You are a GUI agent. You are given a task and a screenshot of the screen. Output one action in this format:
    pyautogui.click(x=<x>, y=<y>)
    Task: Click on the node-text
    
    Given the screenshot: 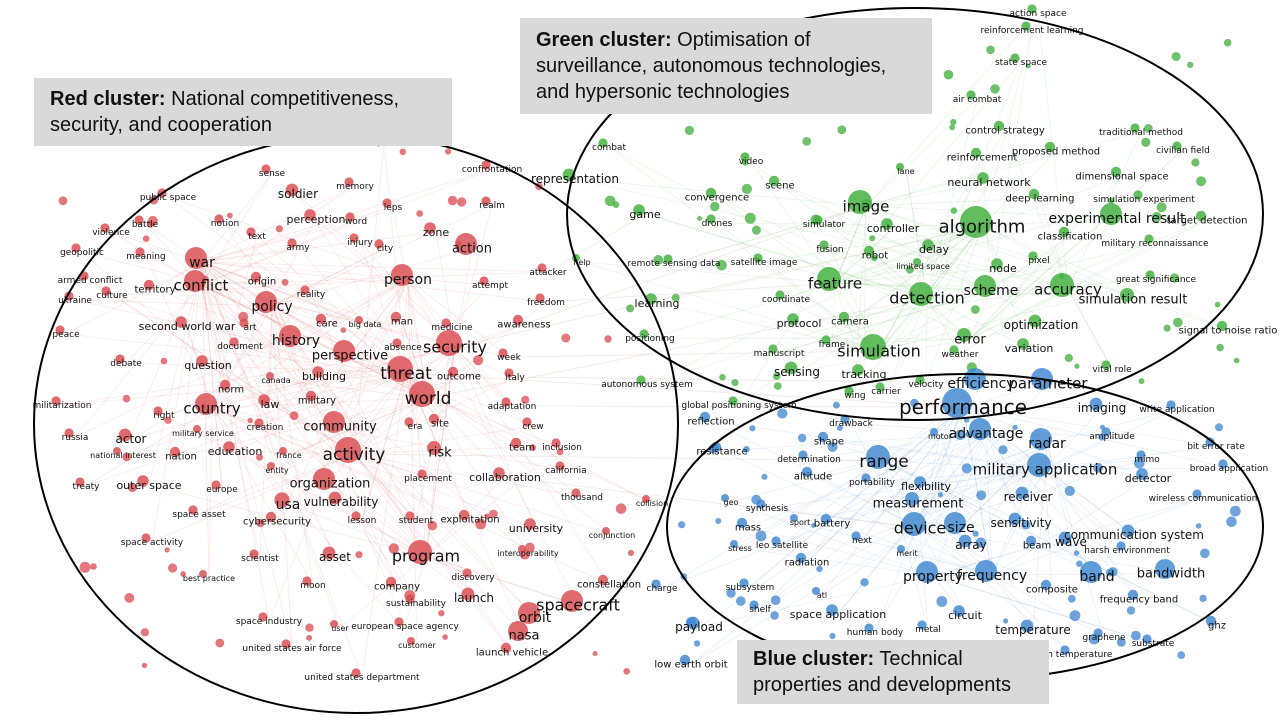 What is the action you would take?
    pyautogui.click(x=251, y=232)
    